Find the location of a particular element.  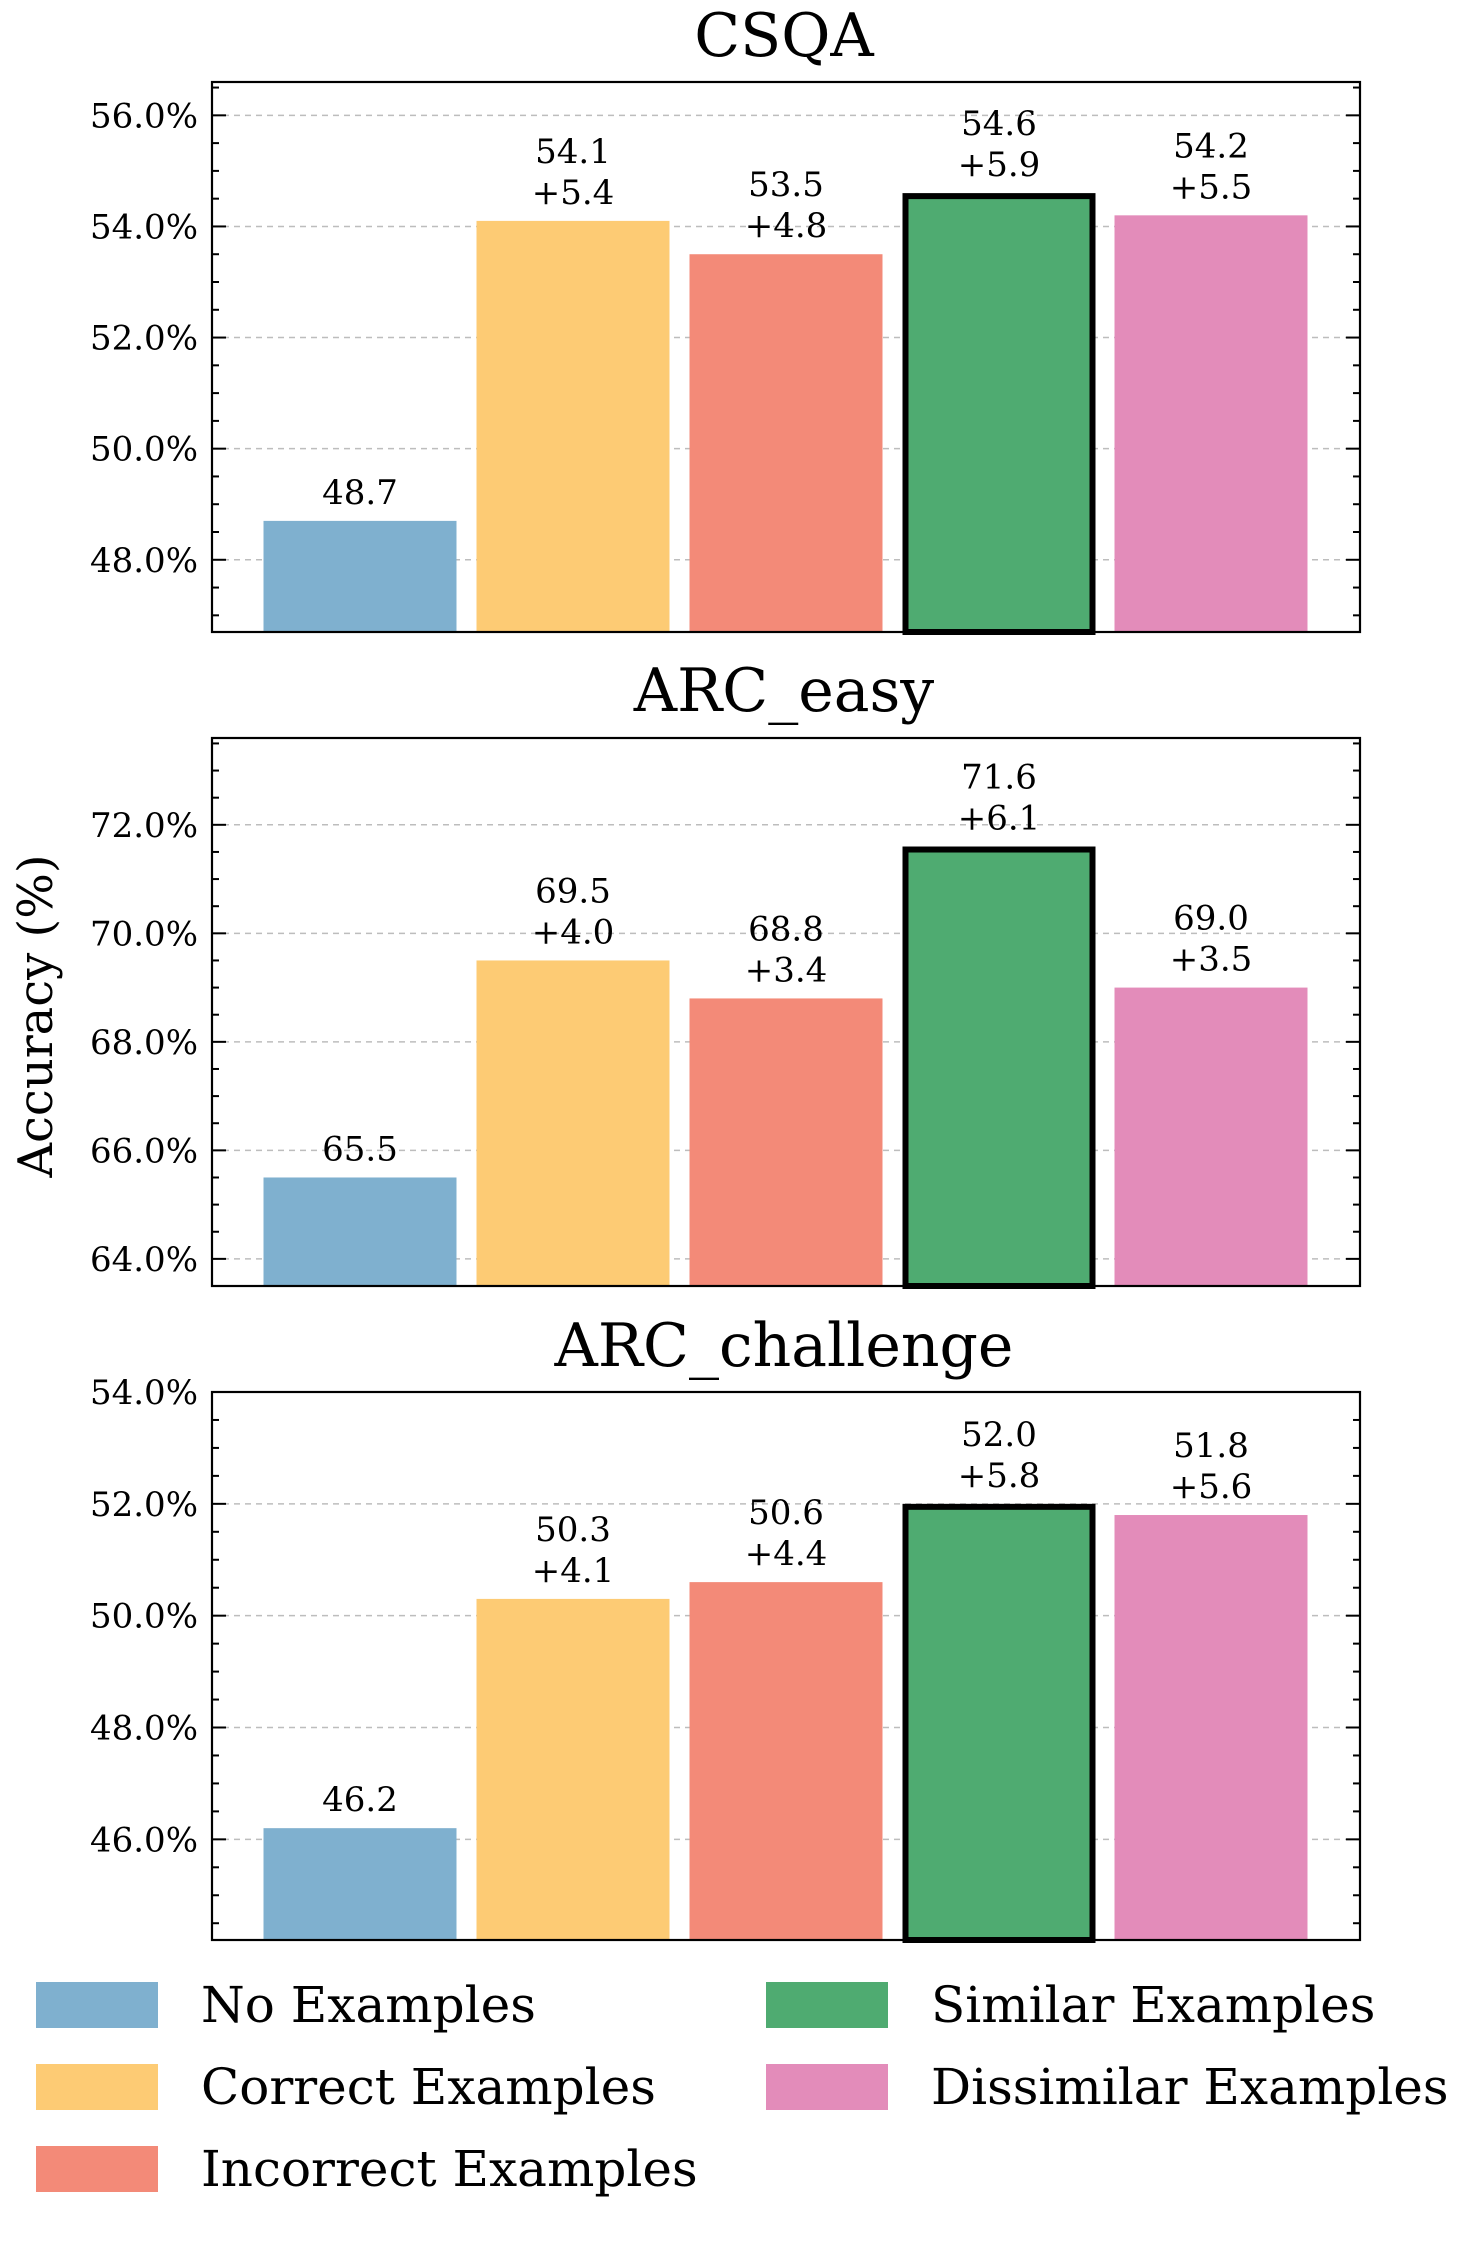

bar-value-label: 54.2 is located at coordinates (1211, 146).